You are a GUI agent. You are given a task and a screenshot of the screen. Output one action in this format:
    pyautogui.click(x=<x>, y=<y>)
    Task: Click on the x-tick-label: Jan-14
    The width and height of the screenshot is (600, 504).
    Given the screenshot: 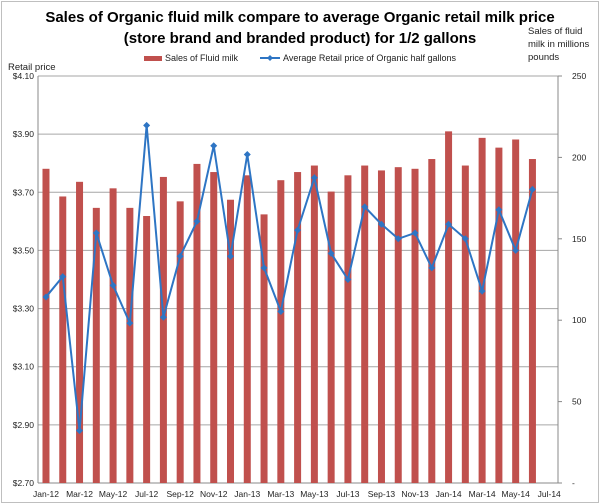 What is the action you would take?
    pyautogui.click(x=449, y=494)
    